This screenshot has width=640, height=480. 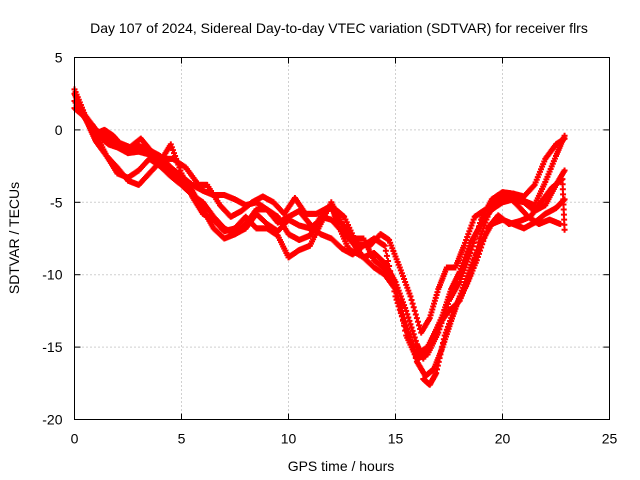 What do you see at coordinates (75, 439) in the screenshot?
I see `x-tick-label: 0` at bounding box center [75, 439].